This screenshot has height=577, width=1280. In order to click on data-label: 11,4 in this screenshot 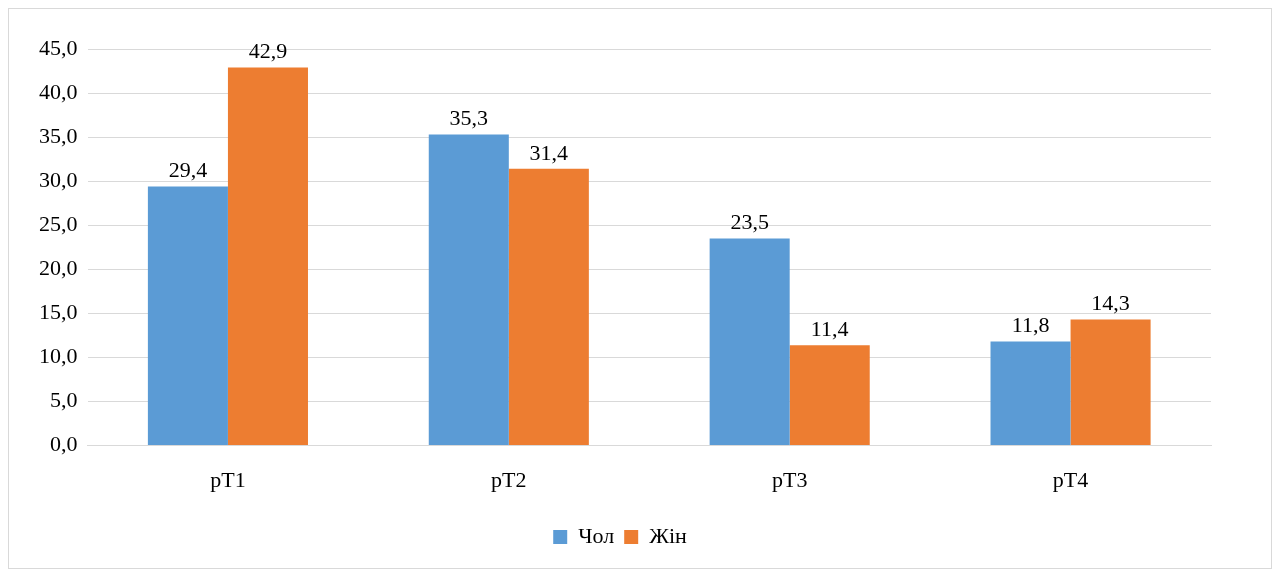, I will do `click(829, 328)`.